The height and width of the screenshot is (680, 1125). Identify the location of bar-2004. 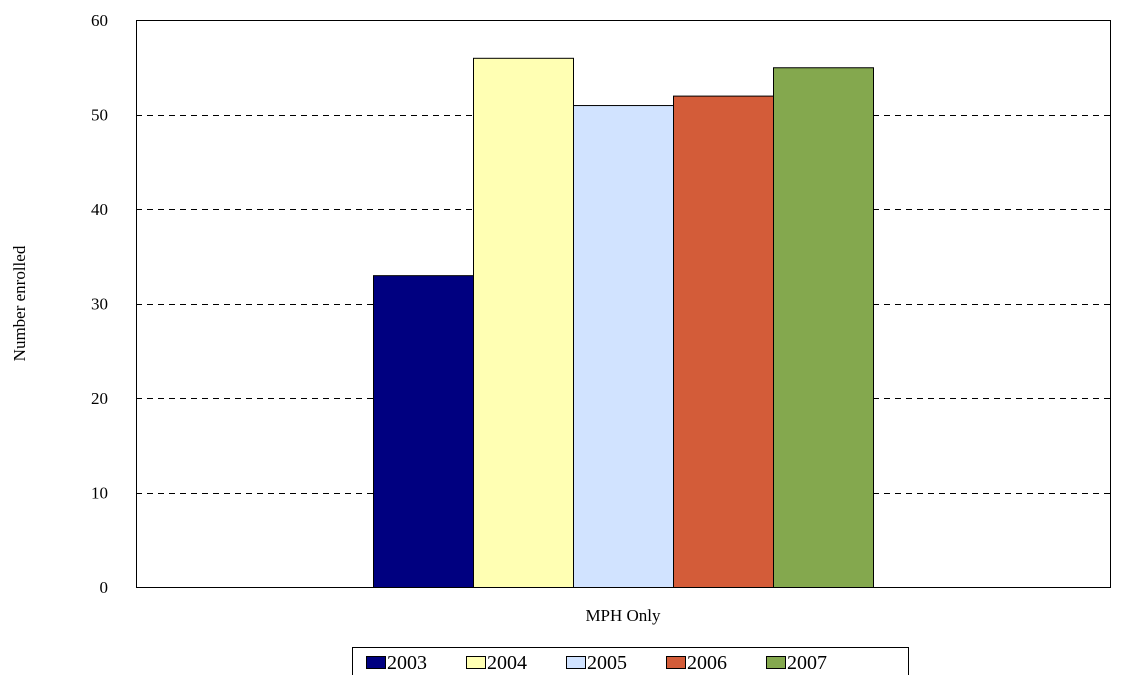
(523, 323).